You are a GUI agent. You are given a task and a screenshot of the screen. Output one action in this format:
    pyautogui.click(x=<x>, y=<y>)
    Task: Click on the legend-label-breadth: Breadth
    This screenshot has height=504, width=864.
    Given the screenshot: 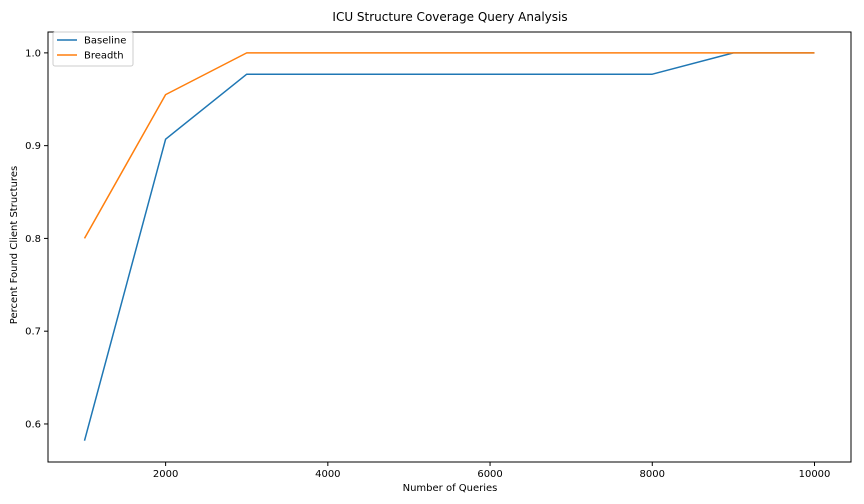 What is the action you would take?
    pyautogui.click(x=104, y=56)
    